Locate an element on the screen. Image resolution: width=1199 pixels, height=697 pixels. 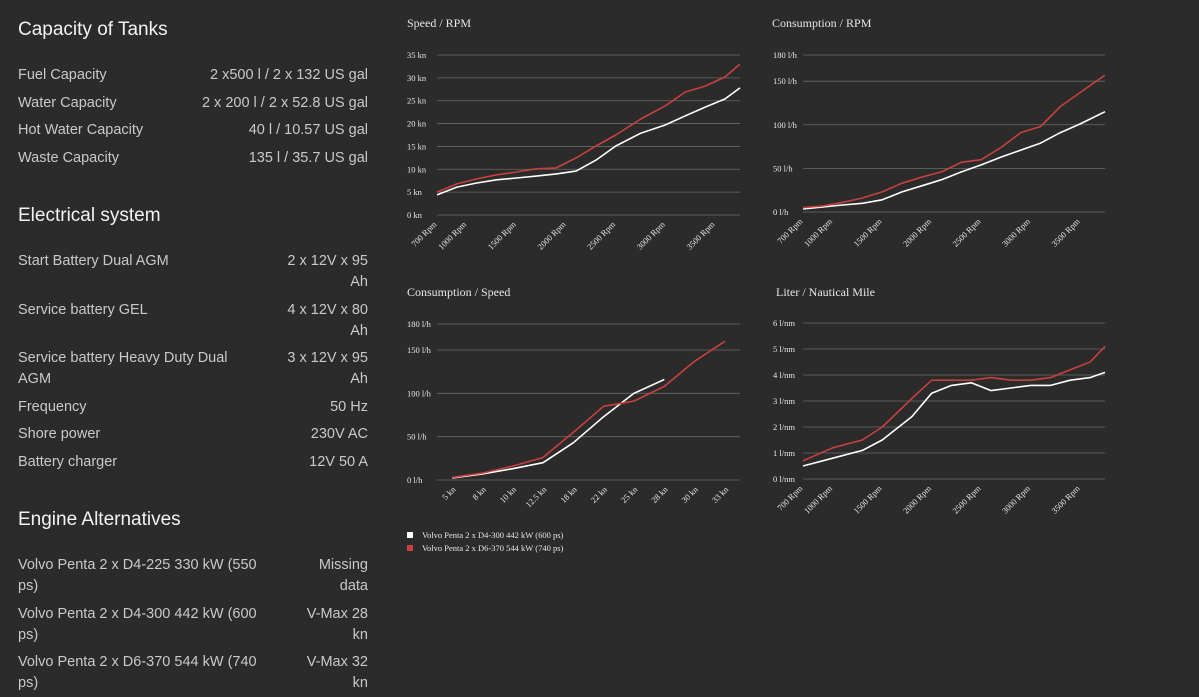
legend-label: Volvo Penta 2 x D4-300 442 kW (600 ps) is located at coordinates (493, 535).